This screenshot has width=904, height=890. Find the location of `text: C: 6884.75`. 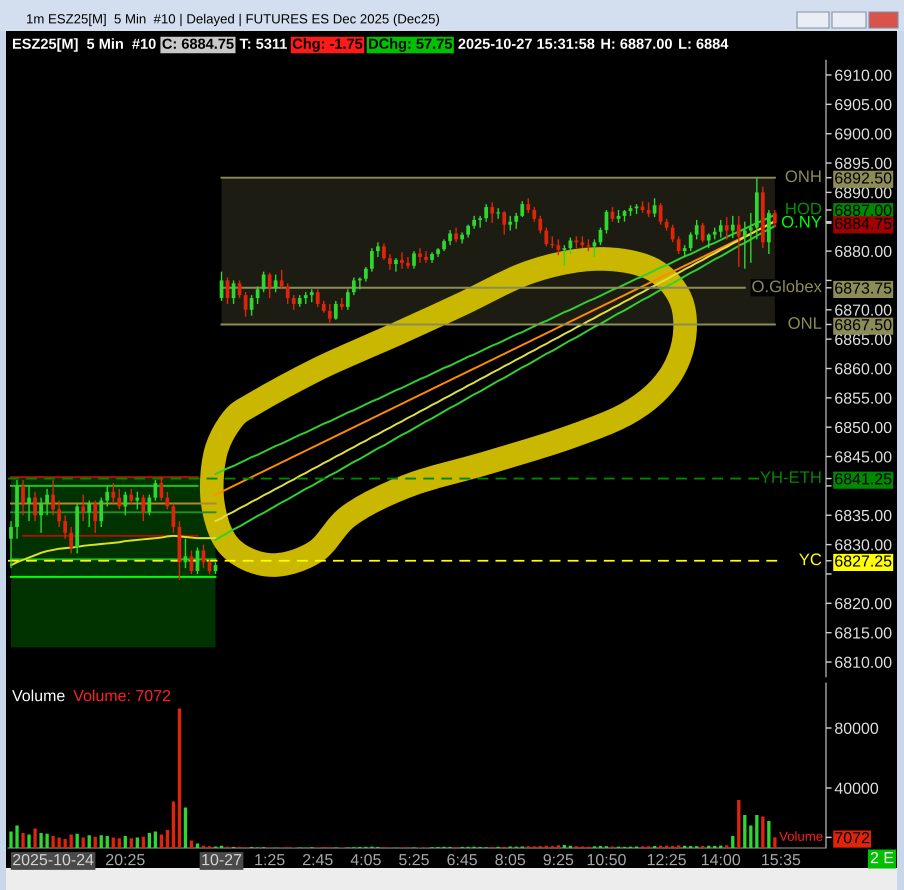

text: C: 6884.75 is located at coordinates (198, 43).